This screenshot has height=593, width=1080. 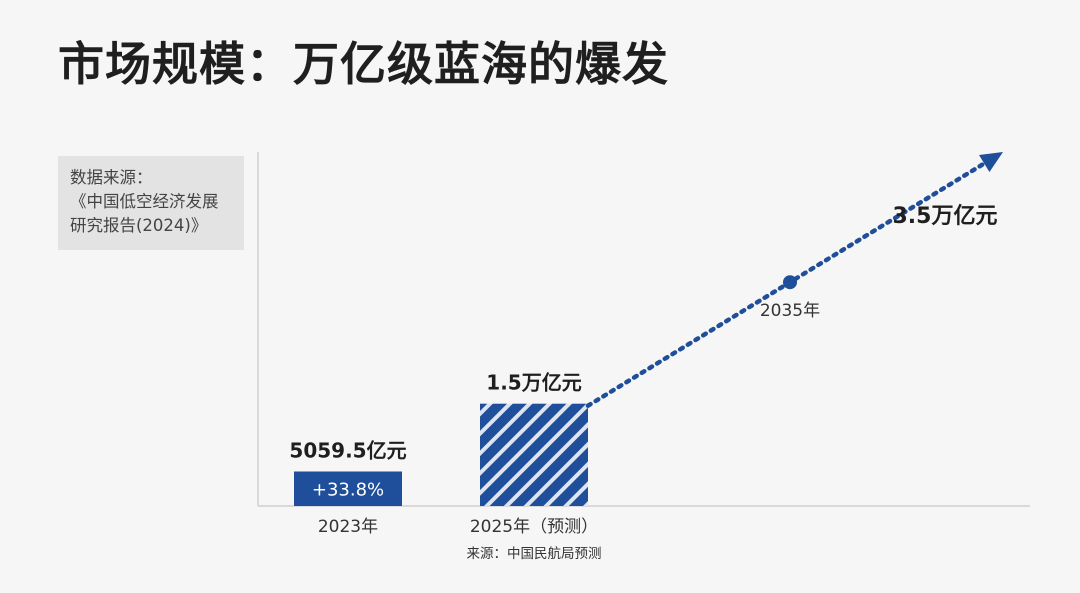 I want to click on source-line-1: 数据来源：, so click(x=111, y=177).